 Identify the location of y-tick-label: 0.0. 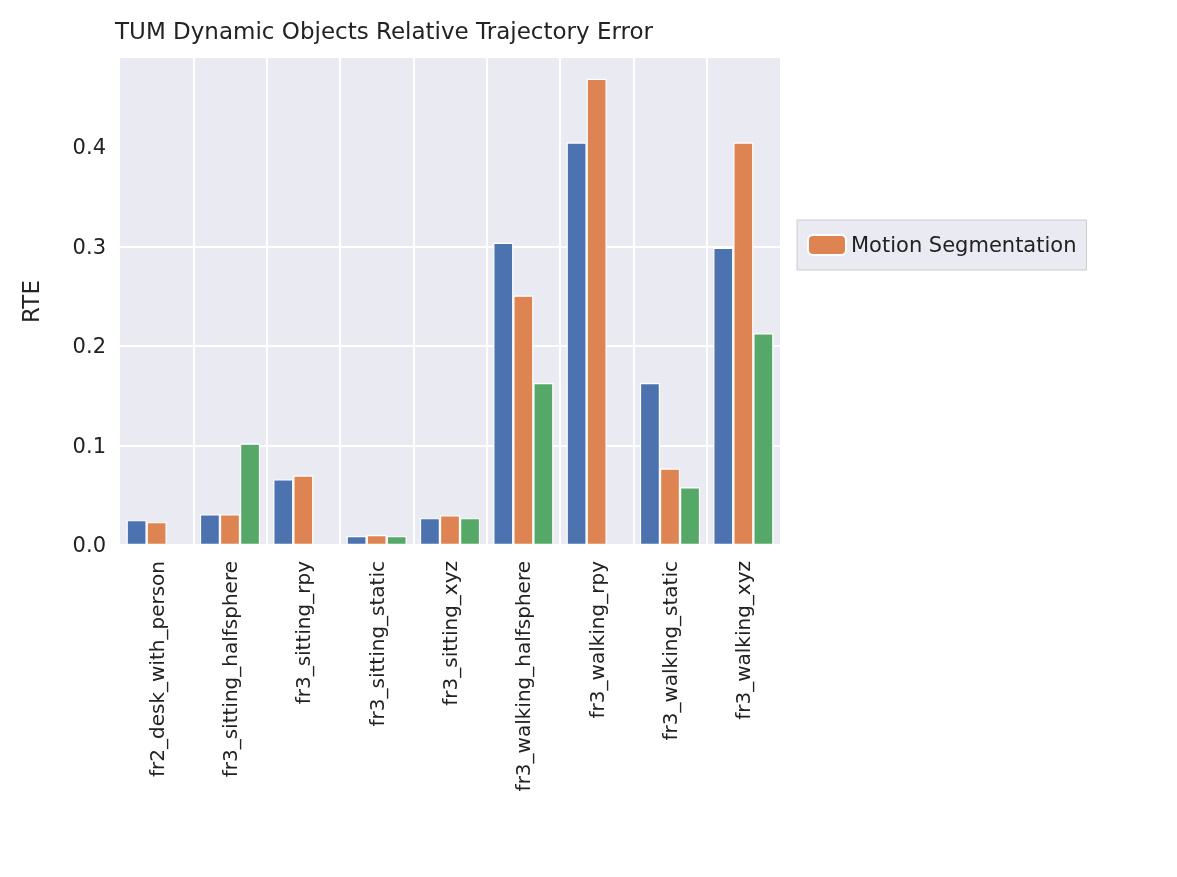
(89, 545).